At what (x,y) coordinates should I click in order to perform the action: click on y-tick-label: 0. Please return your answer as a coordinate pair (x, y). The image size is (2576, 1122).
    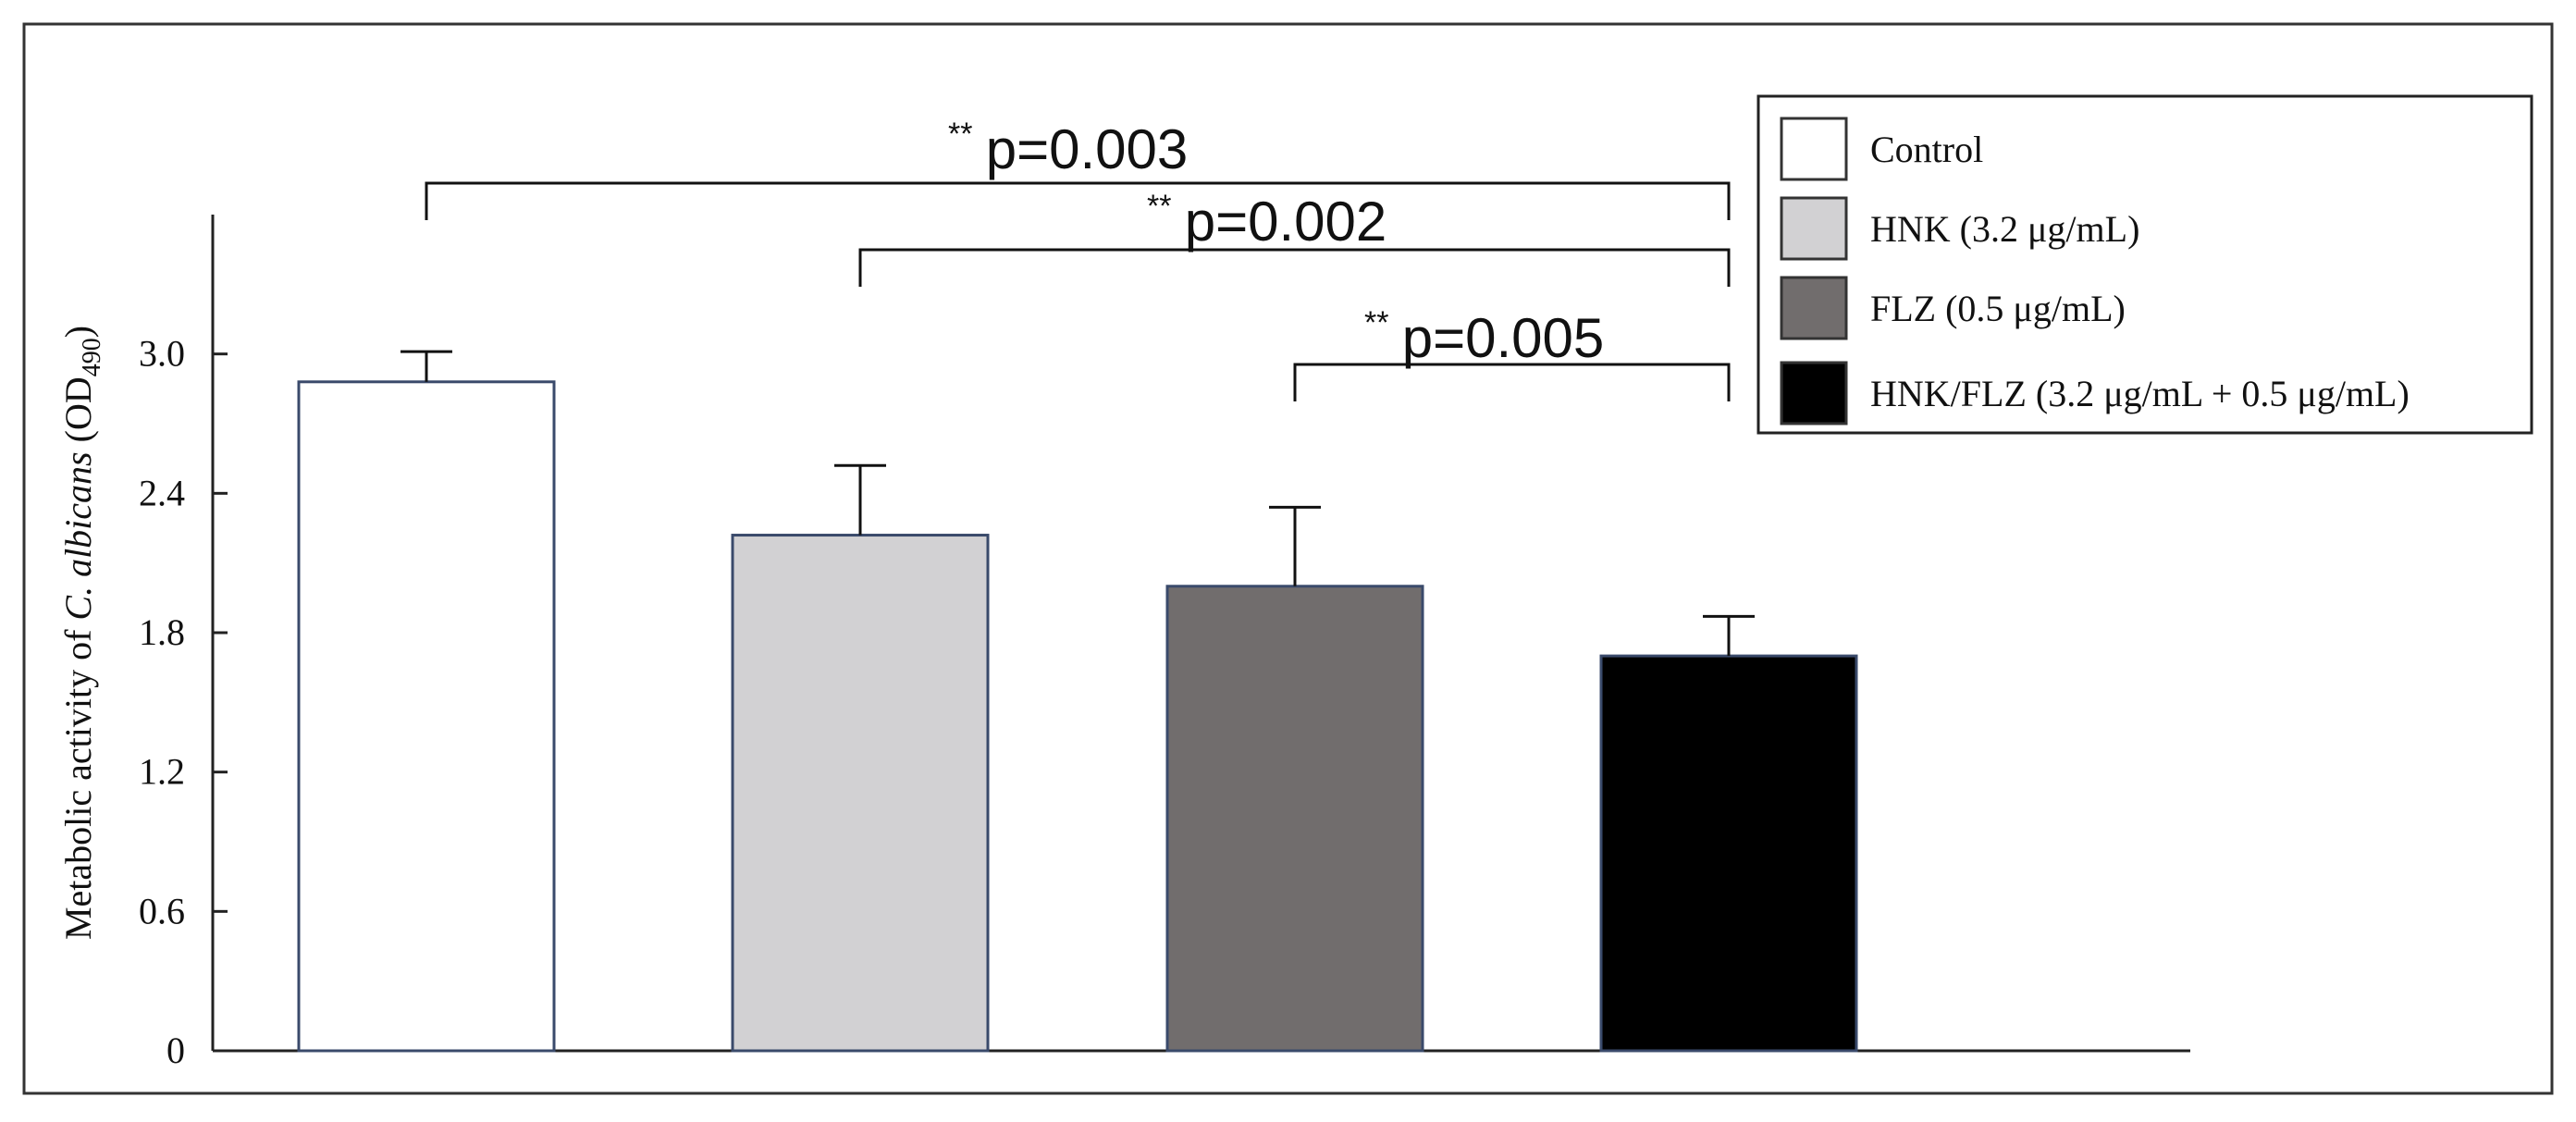
    Looking at the image, I should click on (175, 1050).